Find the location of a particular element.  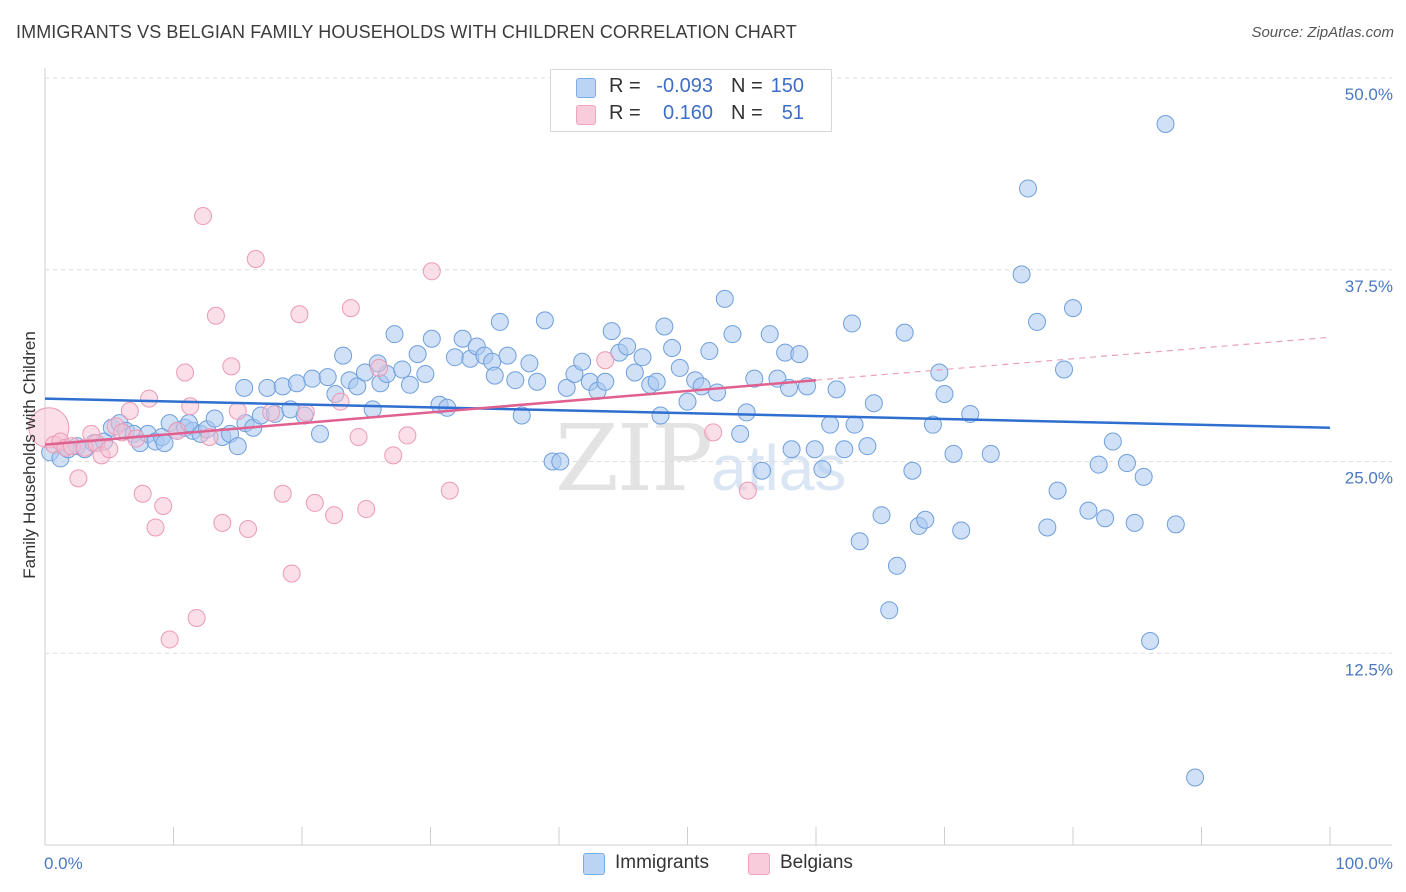

y-axis-title: Family Households with Children is located at coordinates (29, 455).